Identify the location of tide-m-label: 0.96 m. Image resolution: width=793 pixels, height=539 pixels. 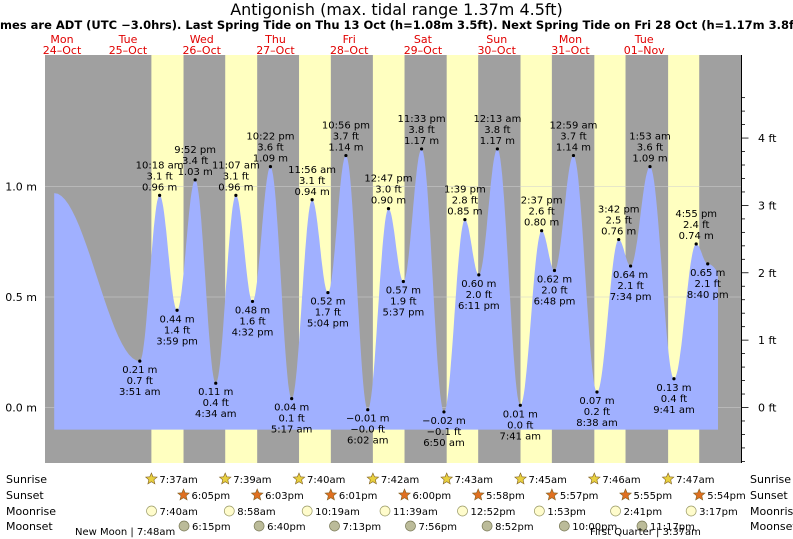
(235, 187).